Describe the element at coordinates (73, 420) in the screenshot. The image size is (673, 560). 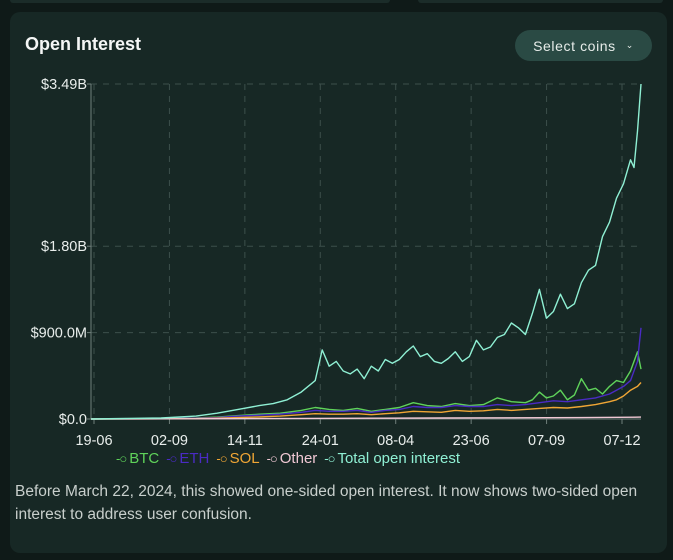
I see `y-tick-label-0: $0.0` at that location.